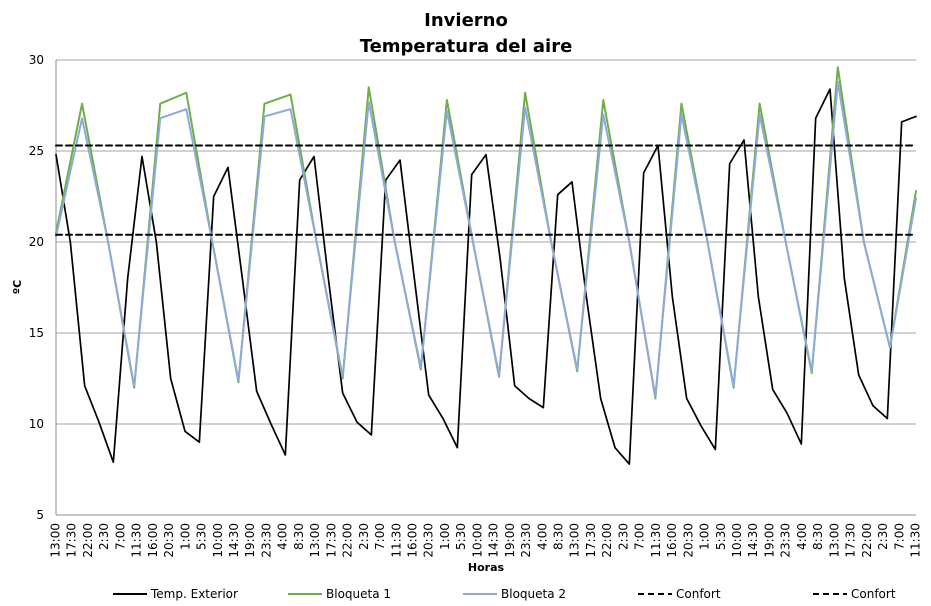 The image size is (931, 606). I want to click on x-tick-label-30: 4:00, so click(542, 536).